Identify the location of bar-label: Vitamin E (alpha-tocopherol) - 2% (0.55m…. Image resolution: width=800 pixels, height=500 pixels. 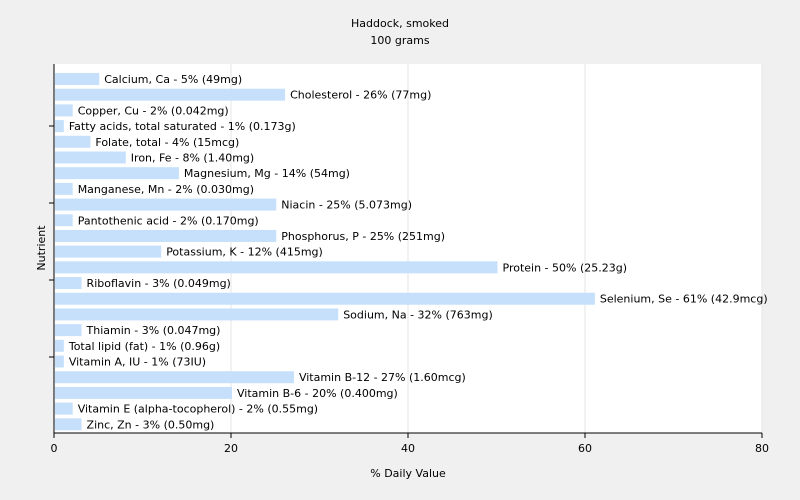
(198, 409).